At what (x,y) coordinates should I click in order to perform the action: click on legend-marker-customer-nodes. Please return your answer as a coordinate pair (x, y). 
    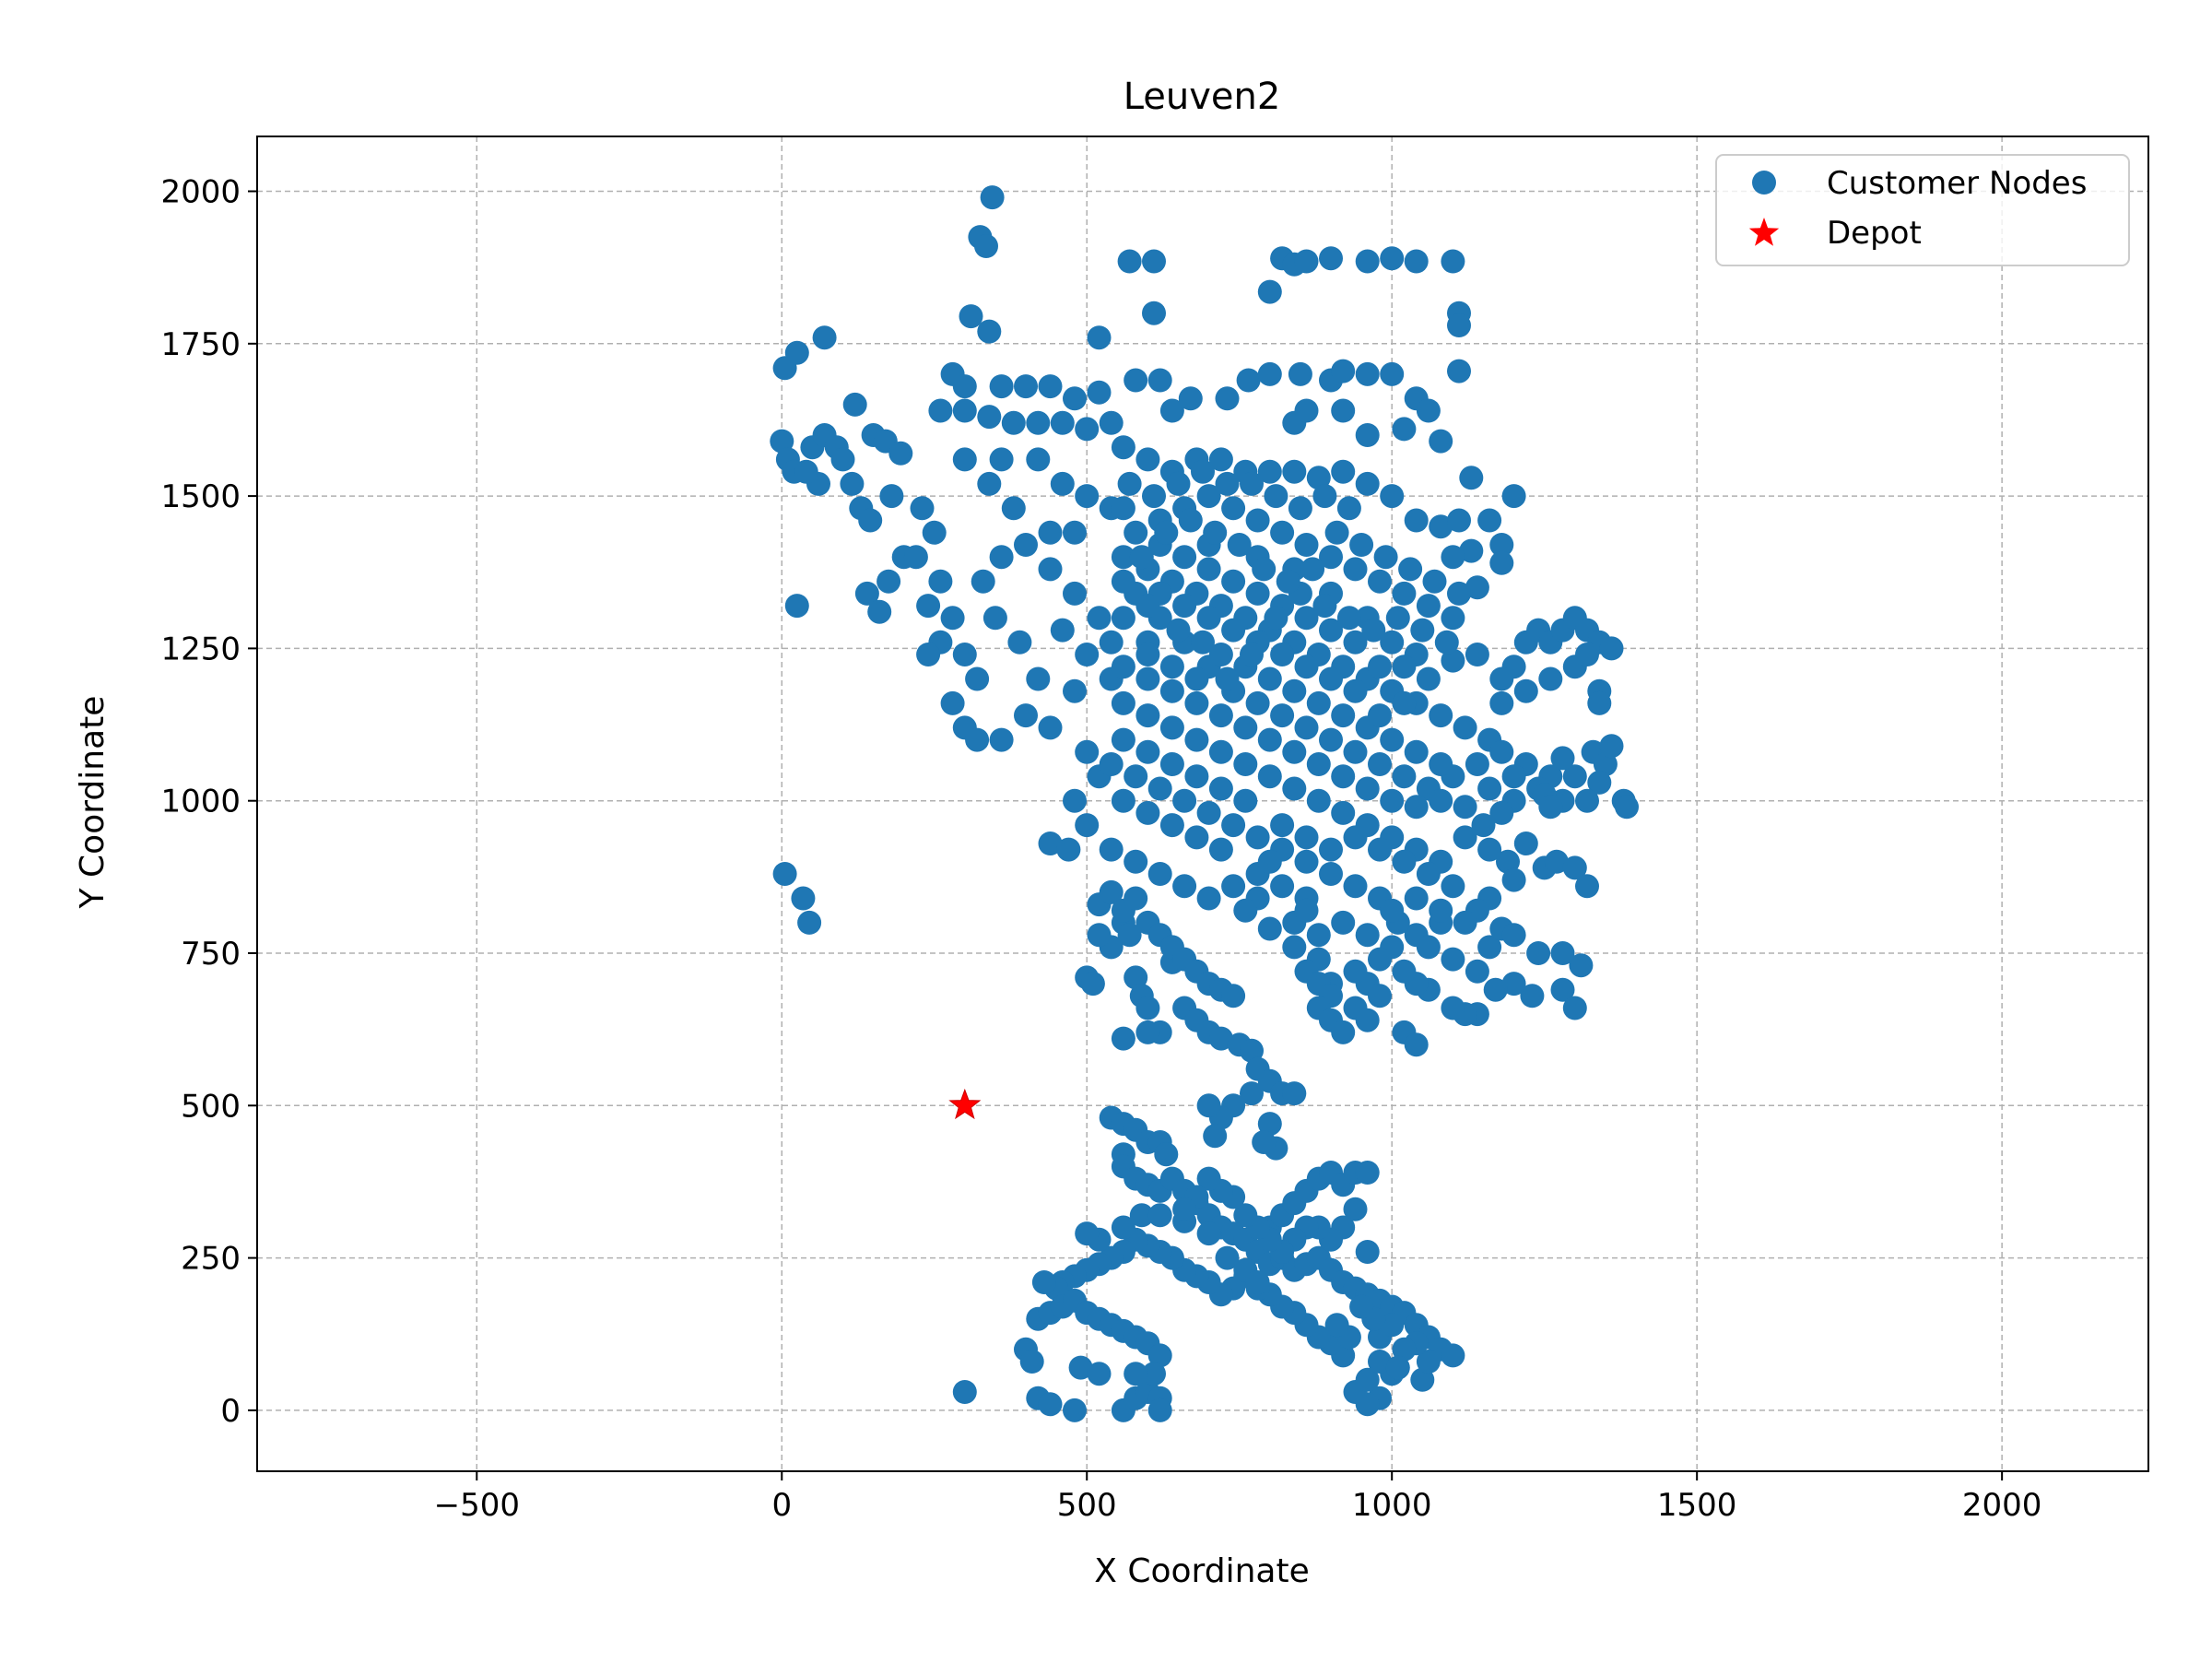
    Looking at the image, I should click on (1764, 183).